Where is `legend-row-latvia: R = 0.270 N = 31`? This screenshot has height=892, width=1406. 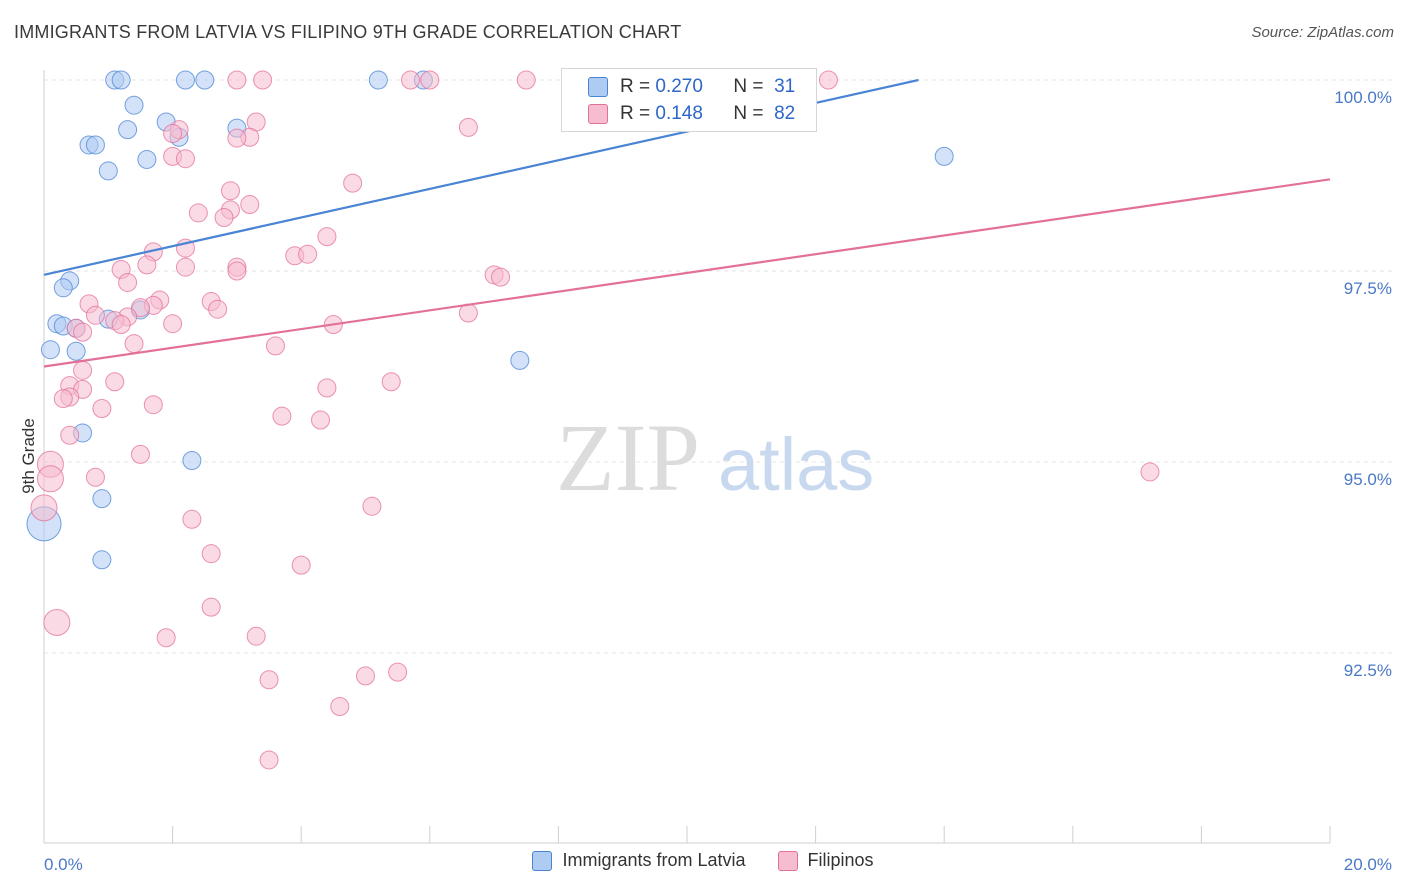
legend-row-latvia: R = 0.270 N = 31 is located at coordinates (691, 87).